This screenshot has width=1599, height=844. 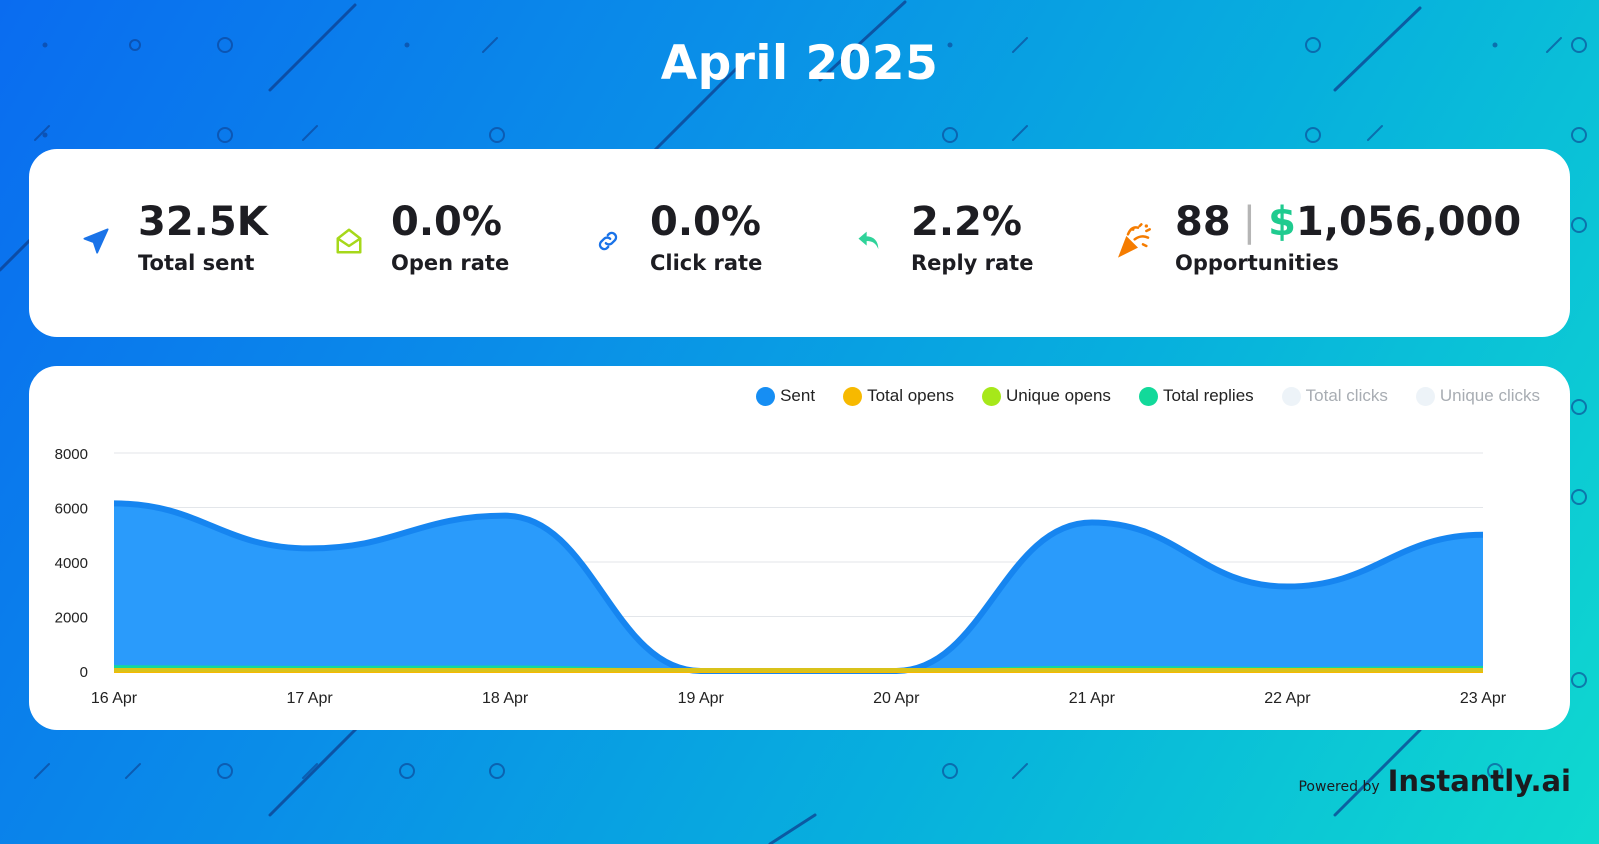 What do you see at coordinates (96, 241) in the screenshot?
I see `send-icon` at bounding box center [96, 241].